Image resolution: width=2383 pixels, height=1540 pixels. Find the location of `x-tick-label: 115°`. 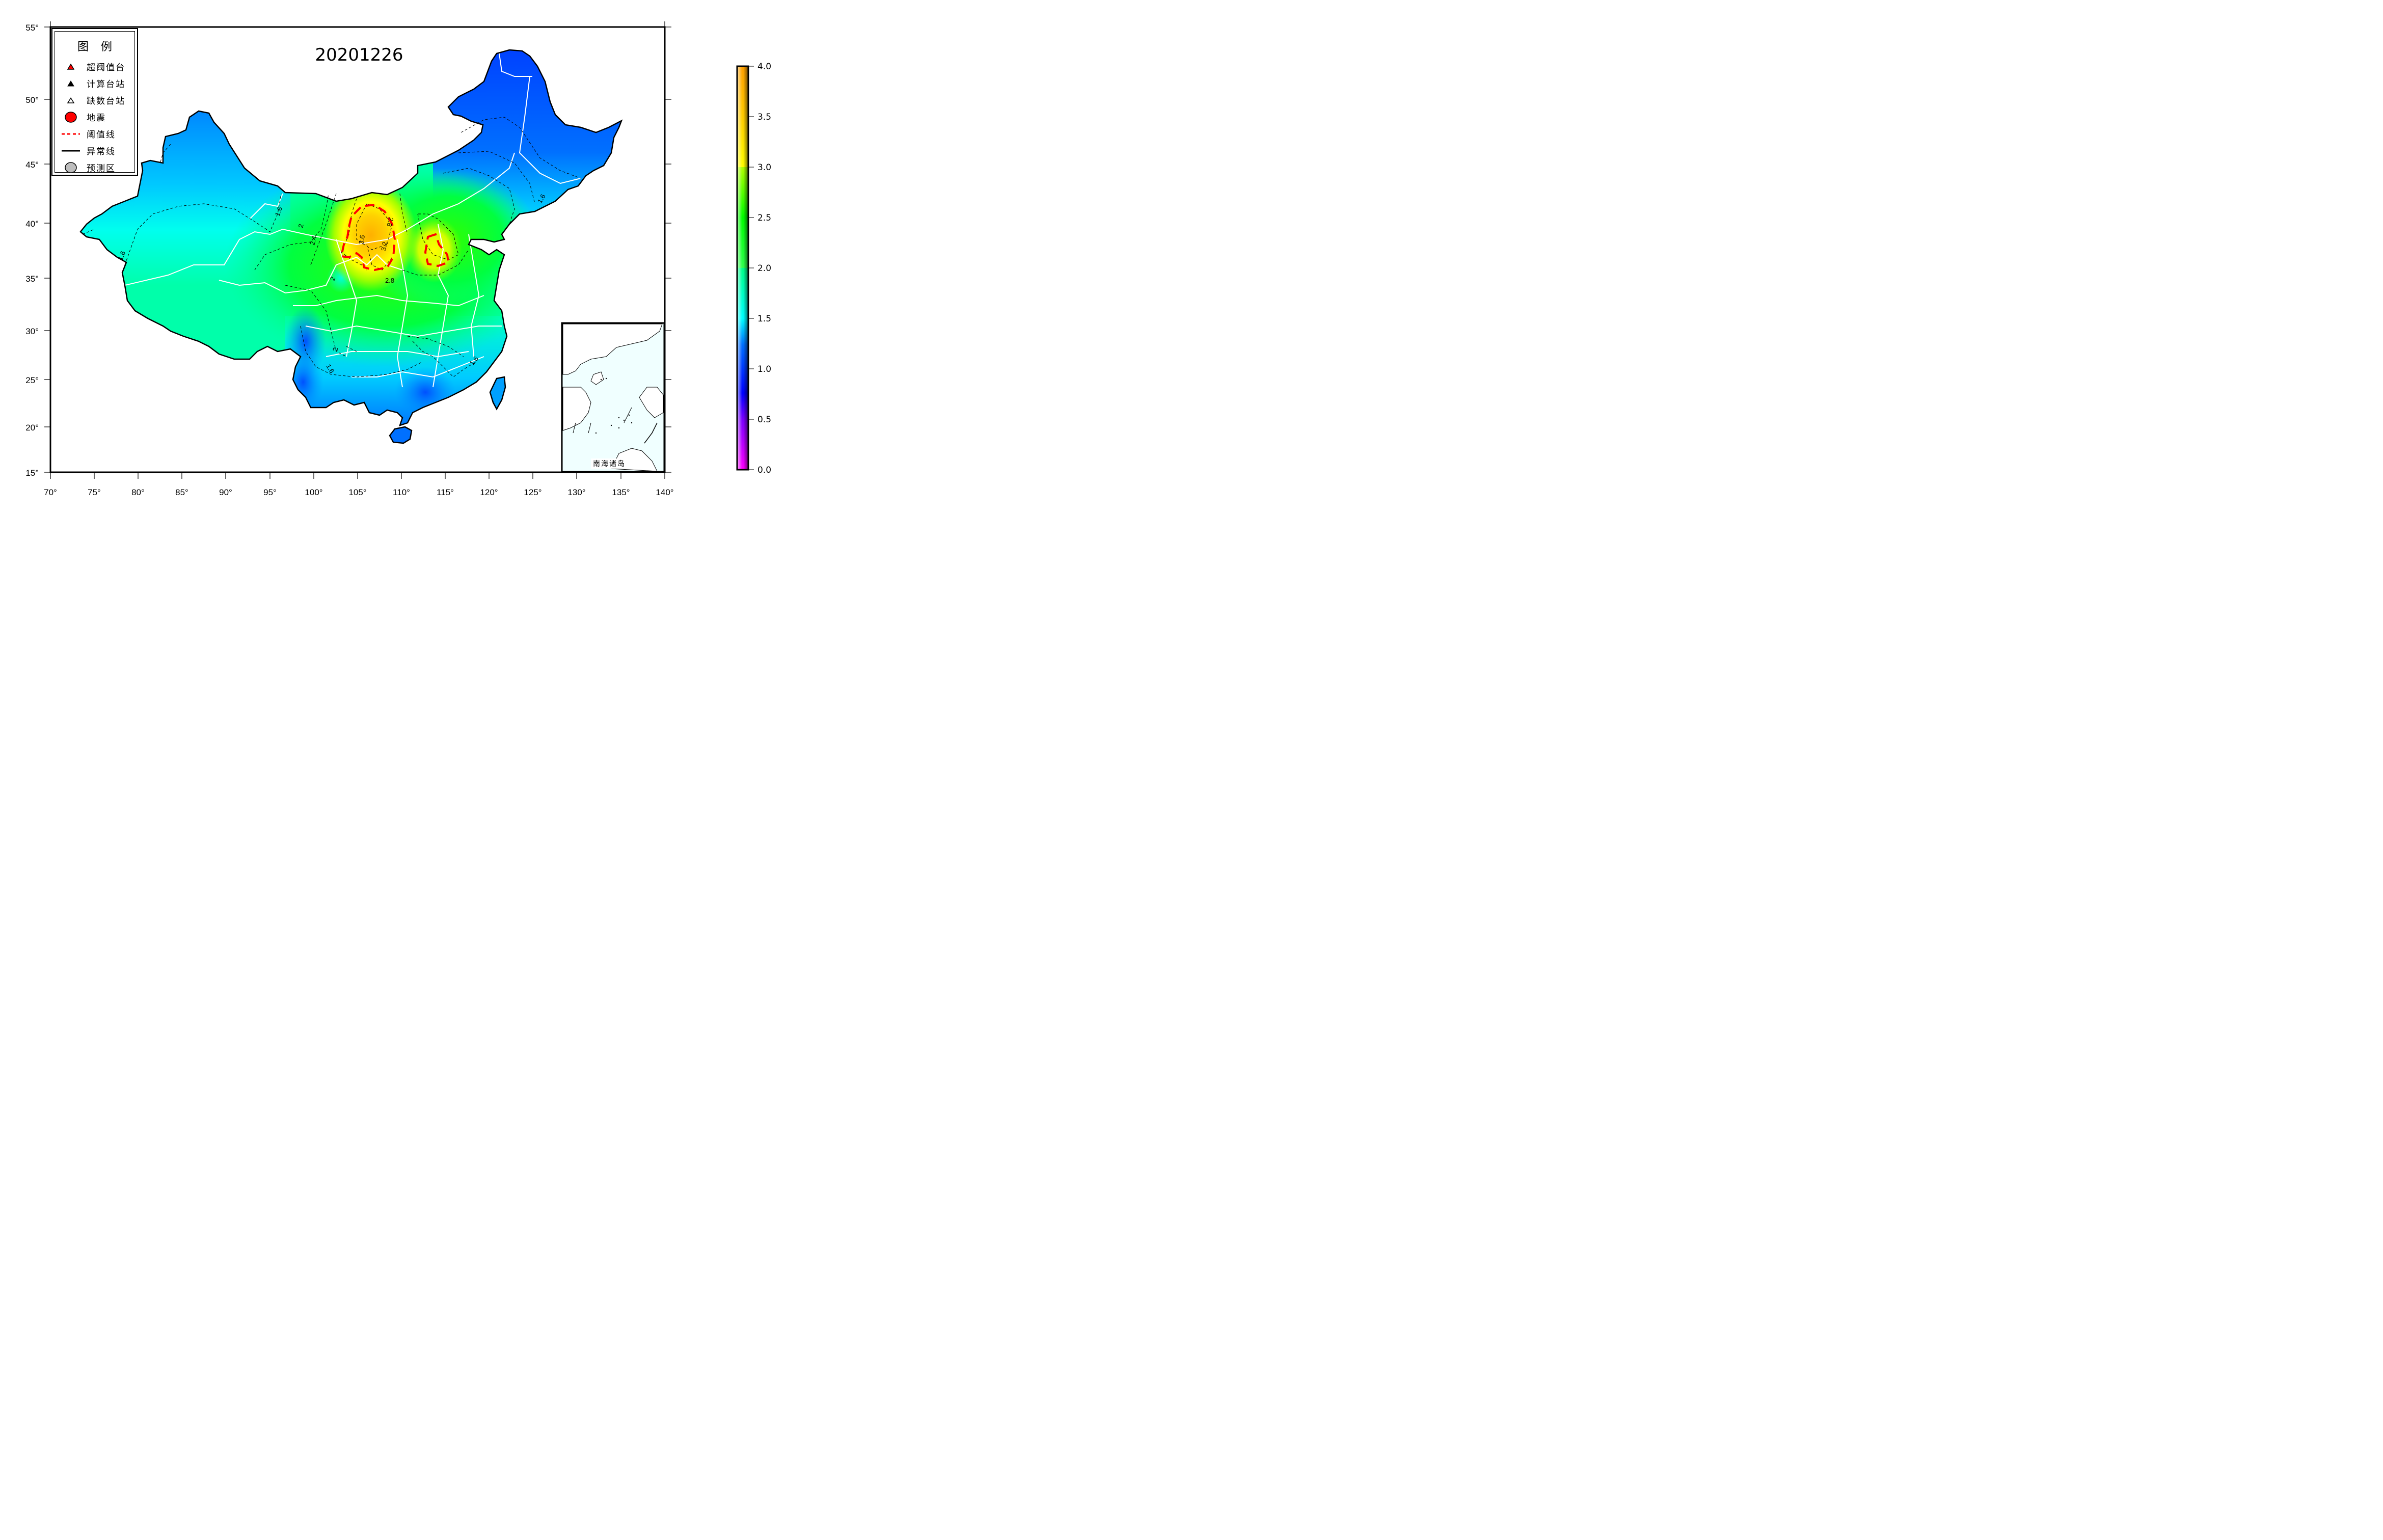

x-tick-label: 115° is located at coordinates (445, 493).